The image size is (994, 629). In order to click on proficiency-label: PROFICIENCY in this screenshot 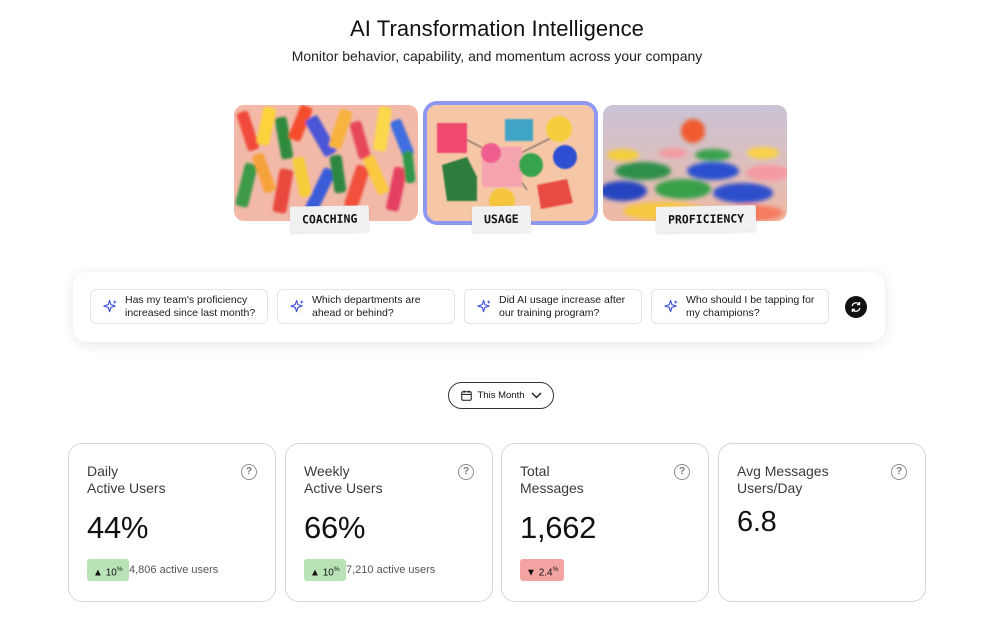, I will do `click(706, 219)`.